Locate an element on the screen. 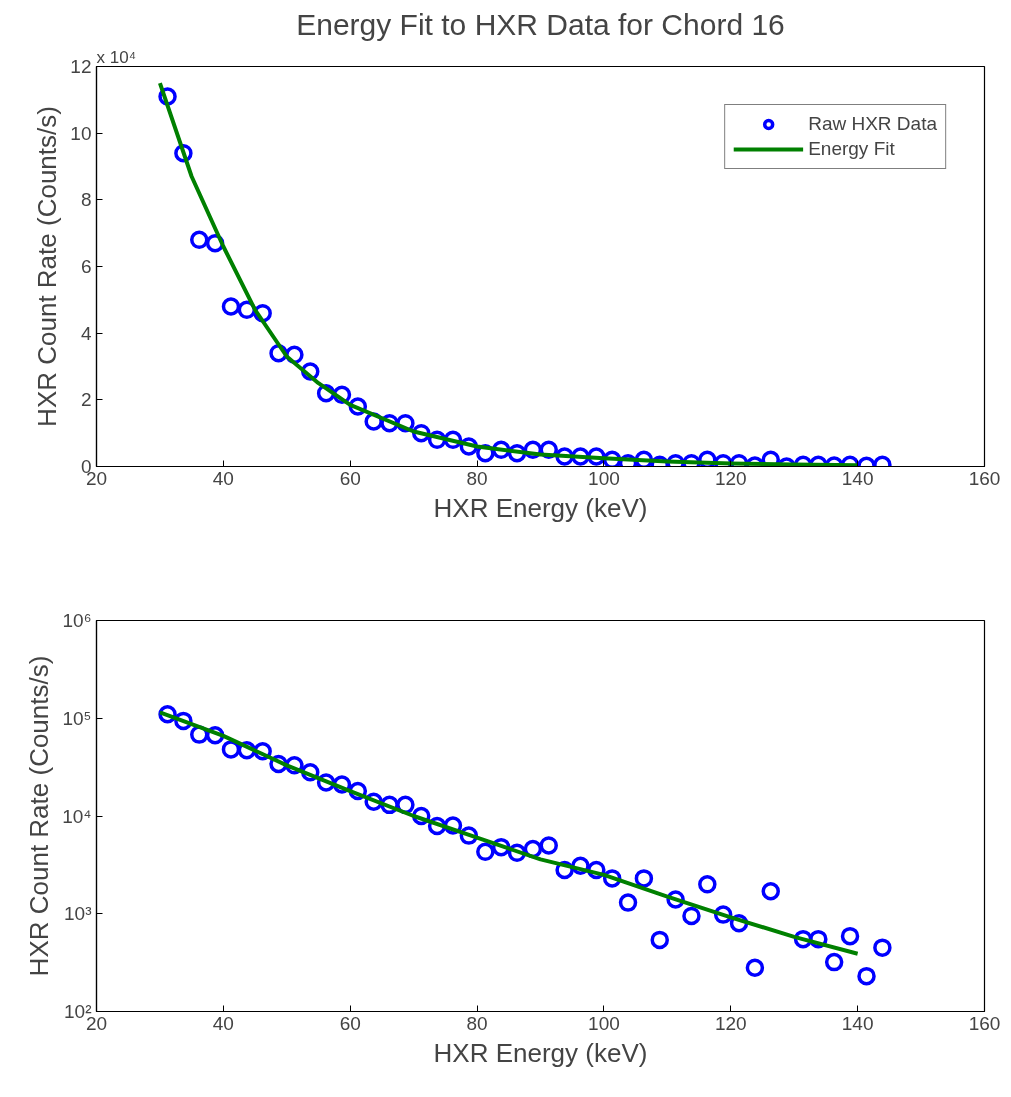 The width and height of the screenshot is (1011, 1097). y-tick-label: 10³ is located at coordinates (78, 914).